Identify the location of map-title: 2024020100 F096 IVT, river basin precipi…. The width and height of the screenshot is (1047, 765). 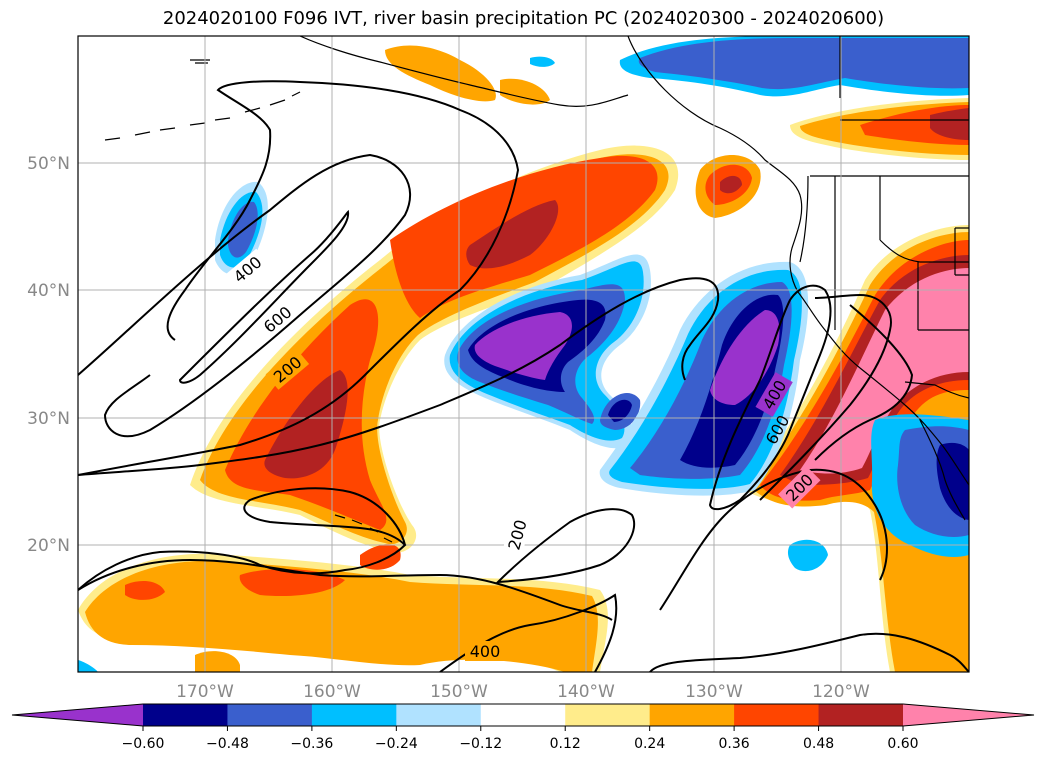
(523, 18).